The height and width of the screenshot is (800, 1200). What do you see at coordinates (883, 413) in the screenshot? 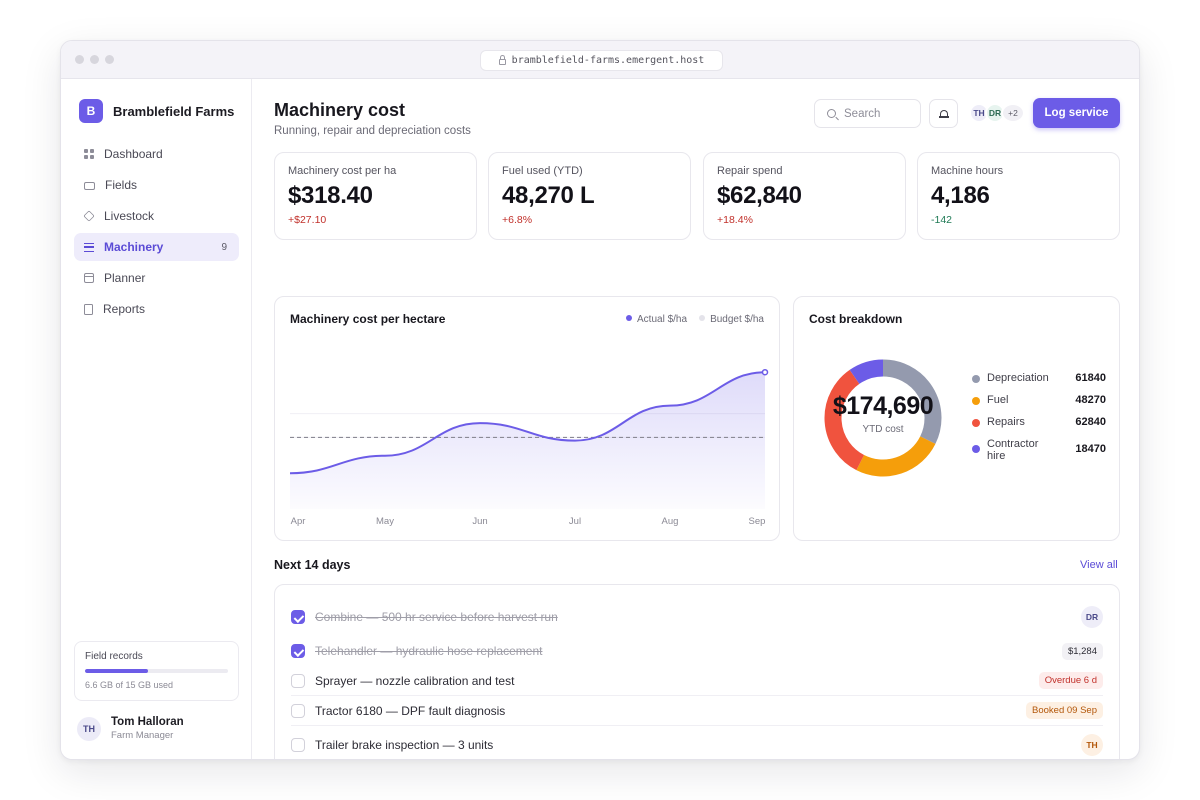
I see `donut-center: $174,690 YTD cost` at bounding box center [883, 413].